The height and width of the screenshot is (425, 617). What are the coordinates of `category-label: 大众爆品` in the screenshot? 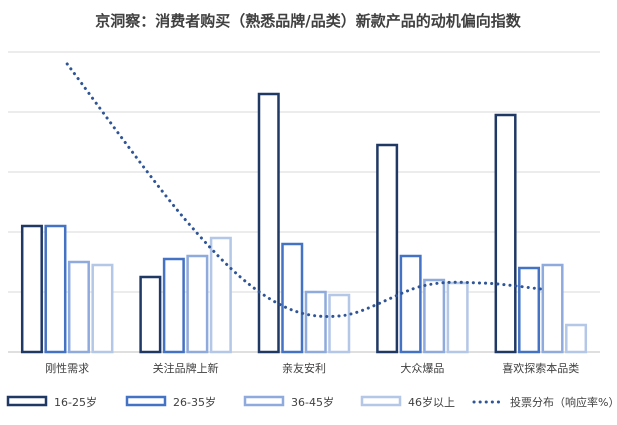 It's located at (422, 368).